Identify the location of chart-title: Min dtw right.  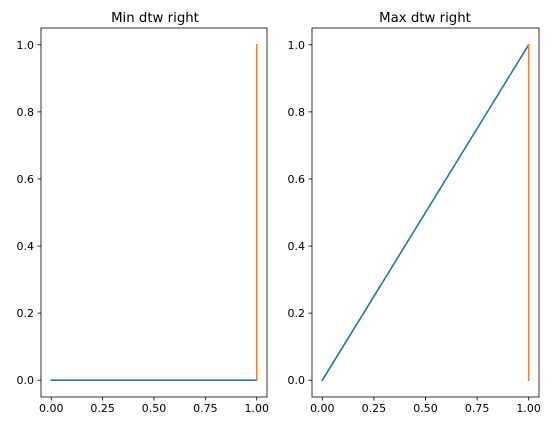
(155, 18).